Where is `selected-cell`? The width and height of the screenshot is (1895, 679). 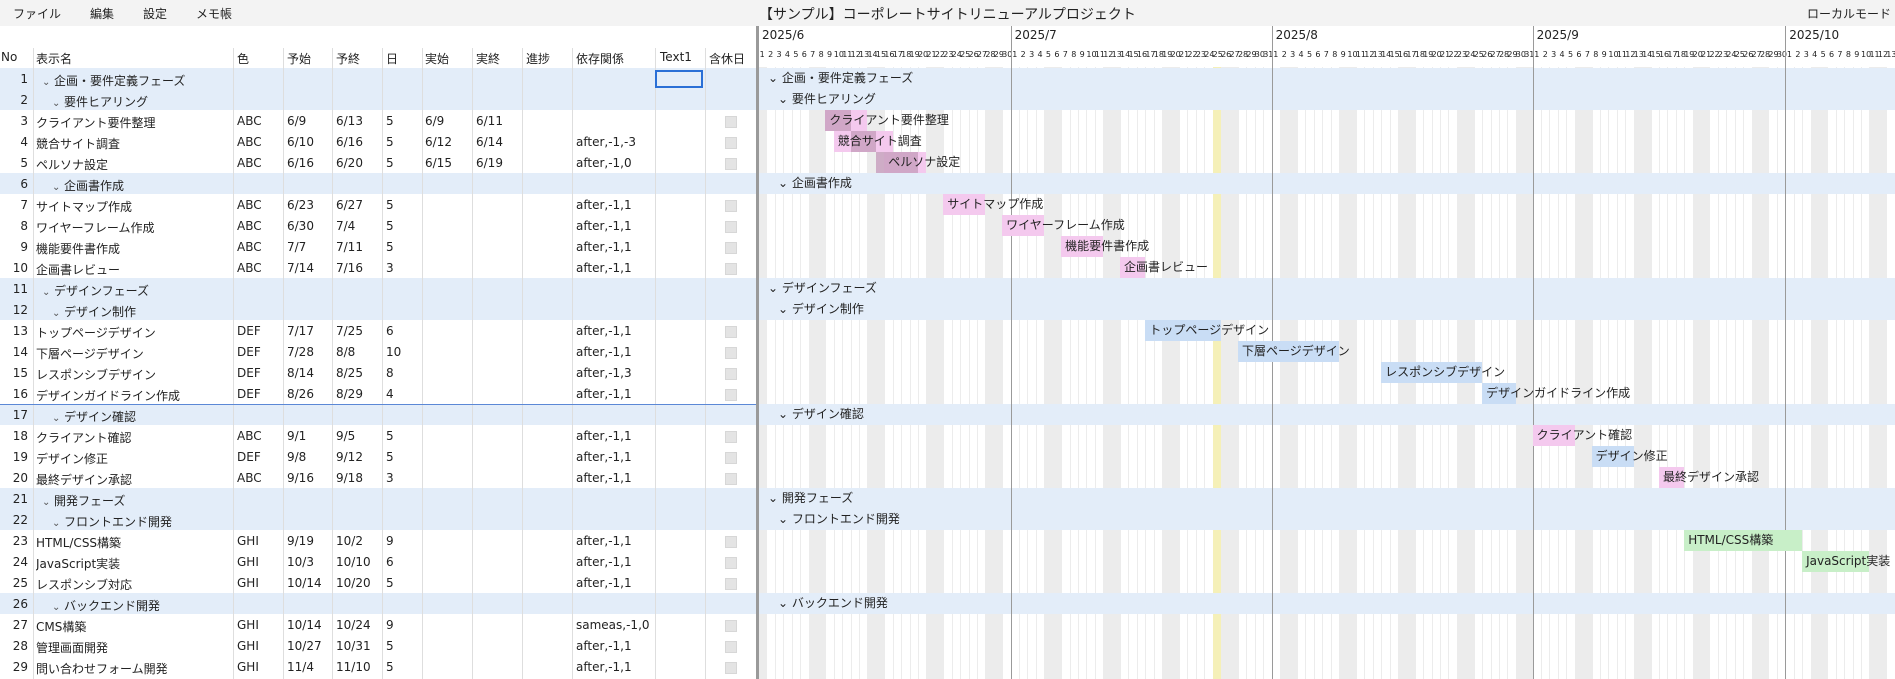
selected-cell is located at coordinates (679, 79).